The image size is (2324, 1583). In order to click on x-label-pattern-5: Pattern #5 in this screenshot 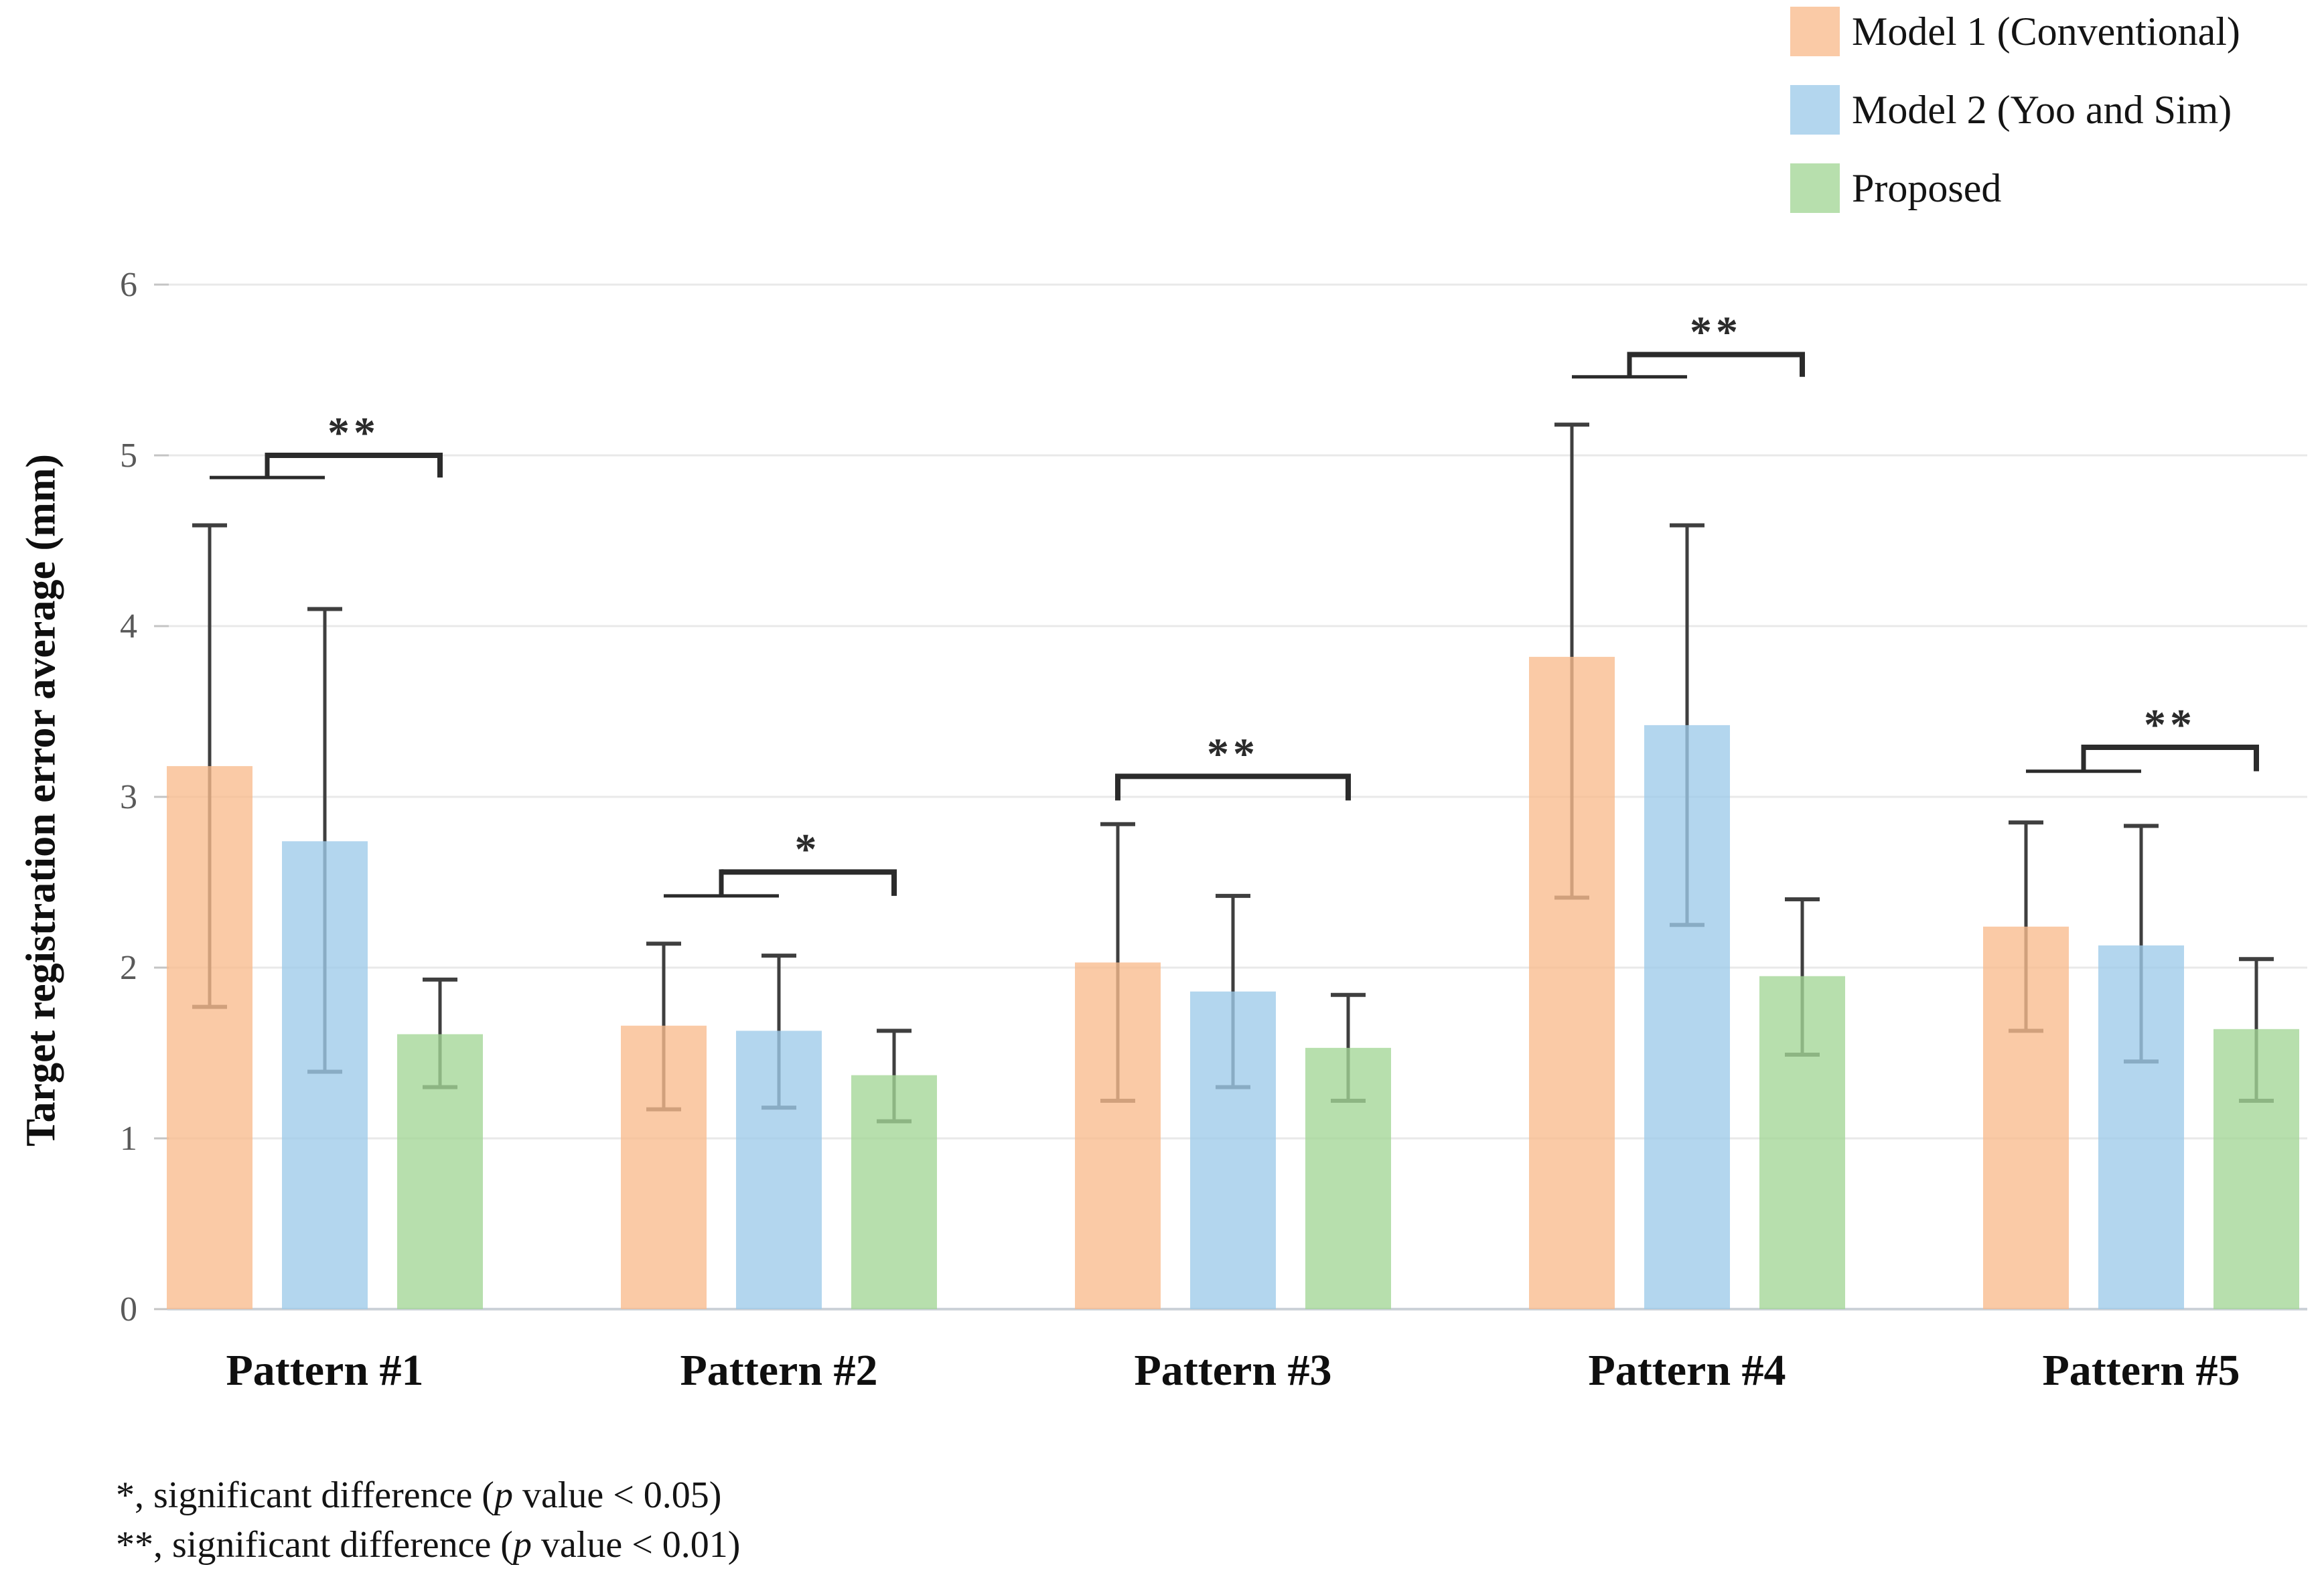, I will do `click(2141, 1370)`.